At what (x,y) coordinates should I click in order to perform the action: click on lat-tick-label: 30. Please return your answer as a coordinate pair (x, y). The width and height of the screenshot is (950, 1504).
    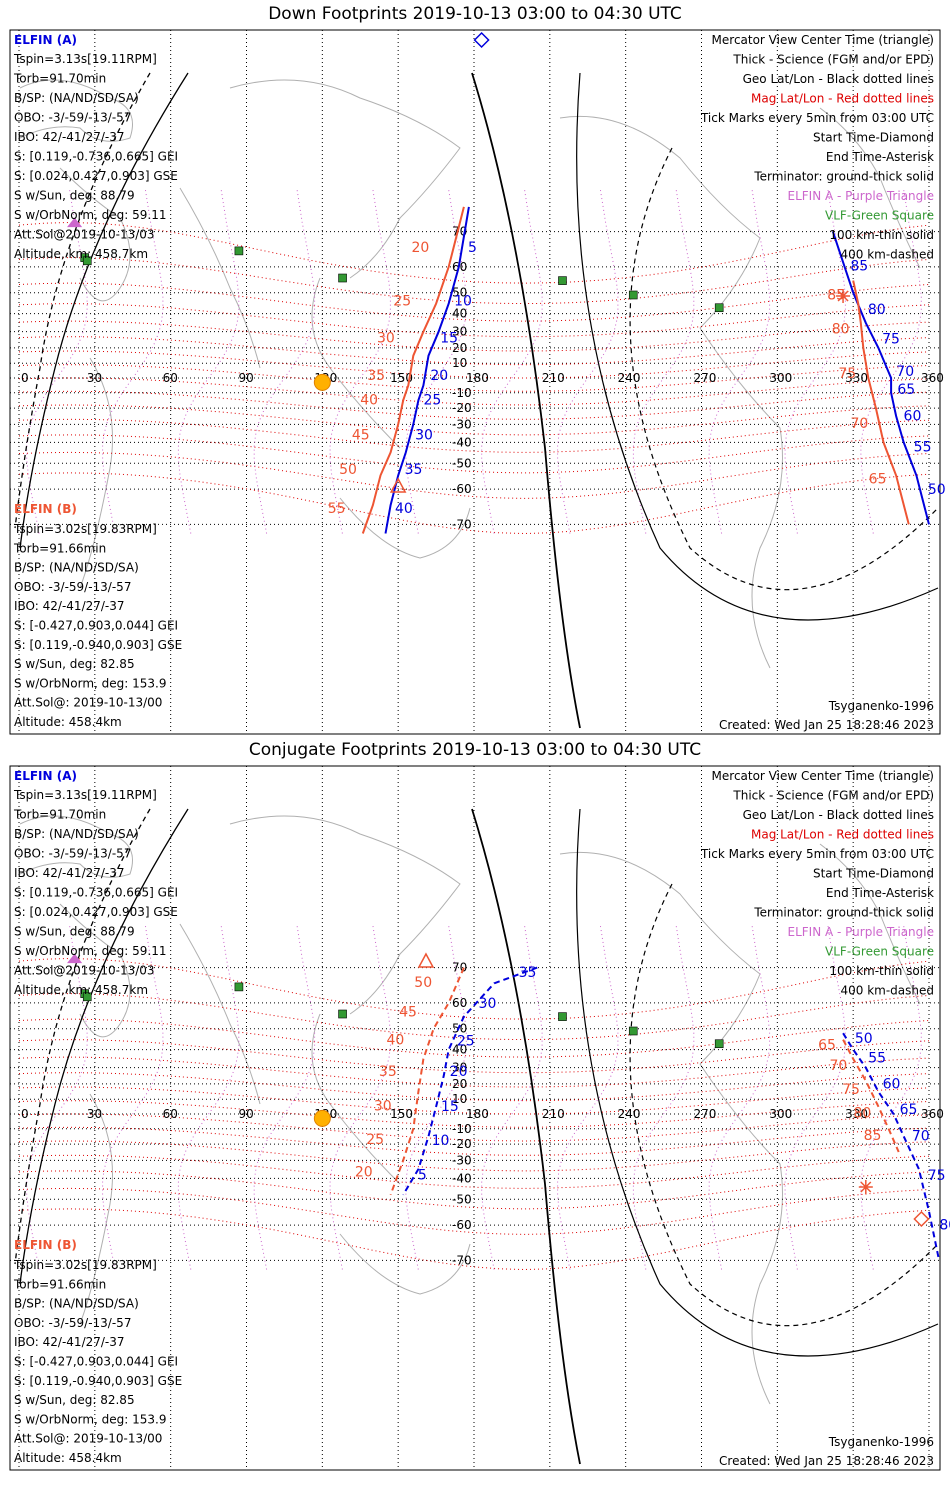
    Looking at the image, I should click on (459, 1068).